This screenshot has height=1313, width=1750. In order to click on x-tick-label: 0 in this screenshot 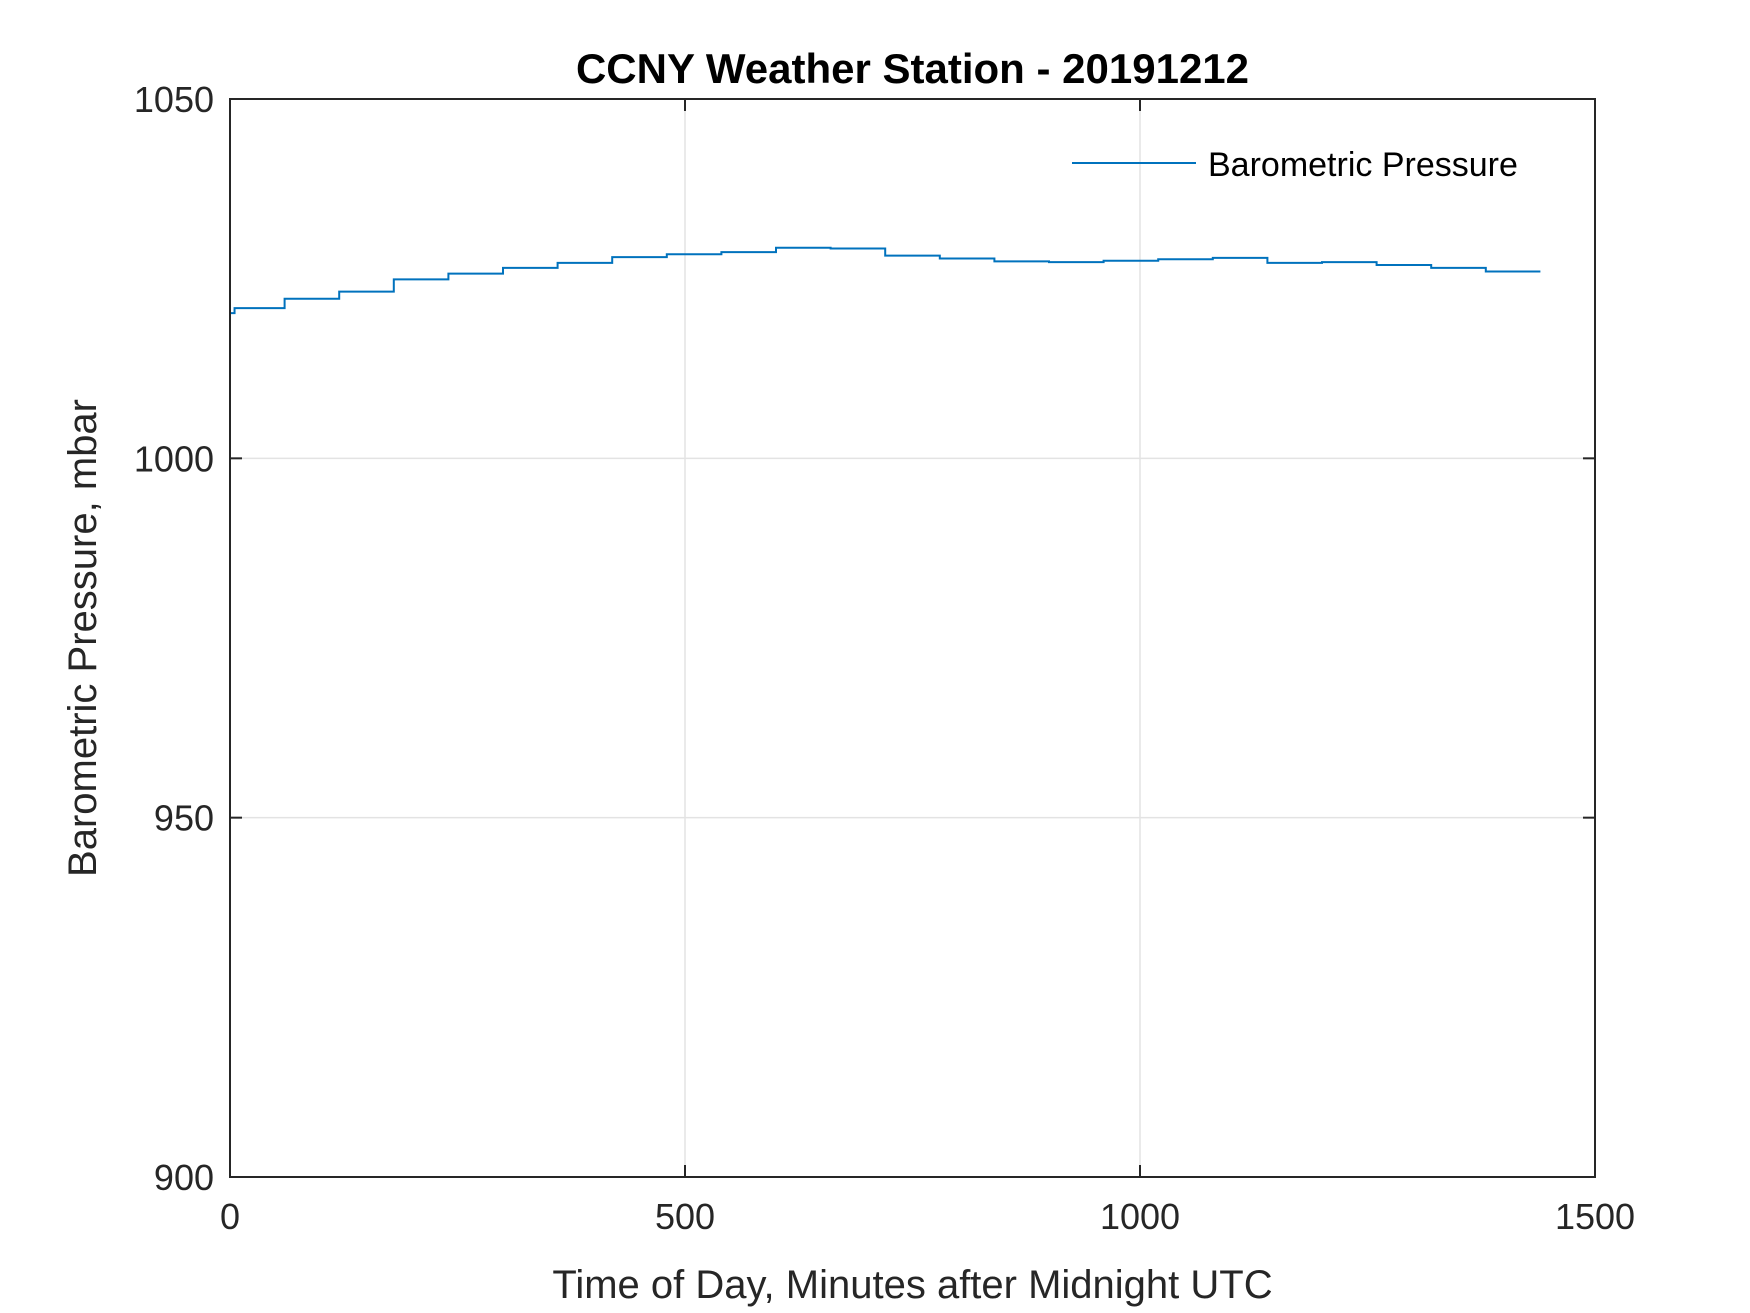, I will do `click(230, 1216)`.